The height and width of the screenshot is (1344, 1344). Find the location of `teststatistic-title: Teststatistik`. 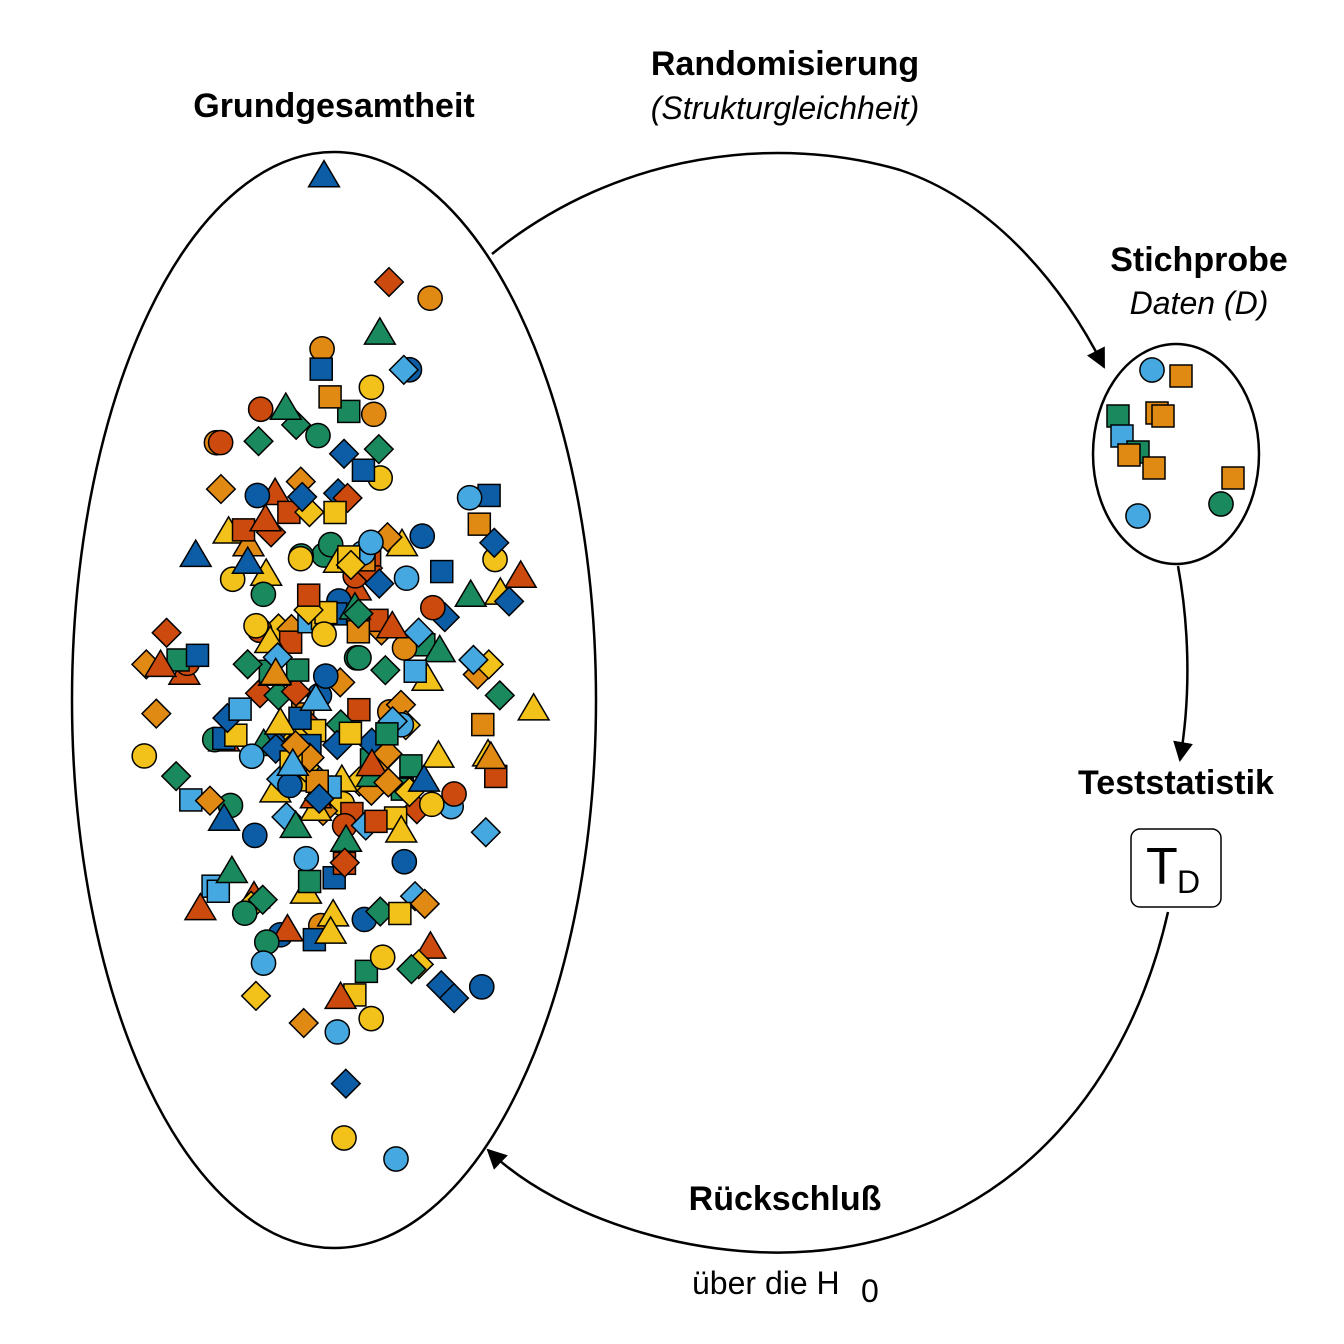

teststatistic-title: Teststatistik is located at coordinates (1176, 783).